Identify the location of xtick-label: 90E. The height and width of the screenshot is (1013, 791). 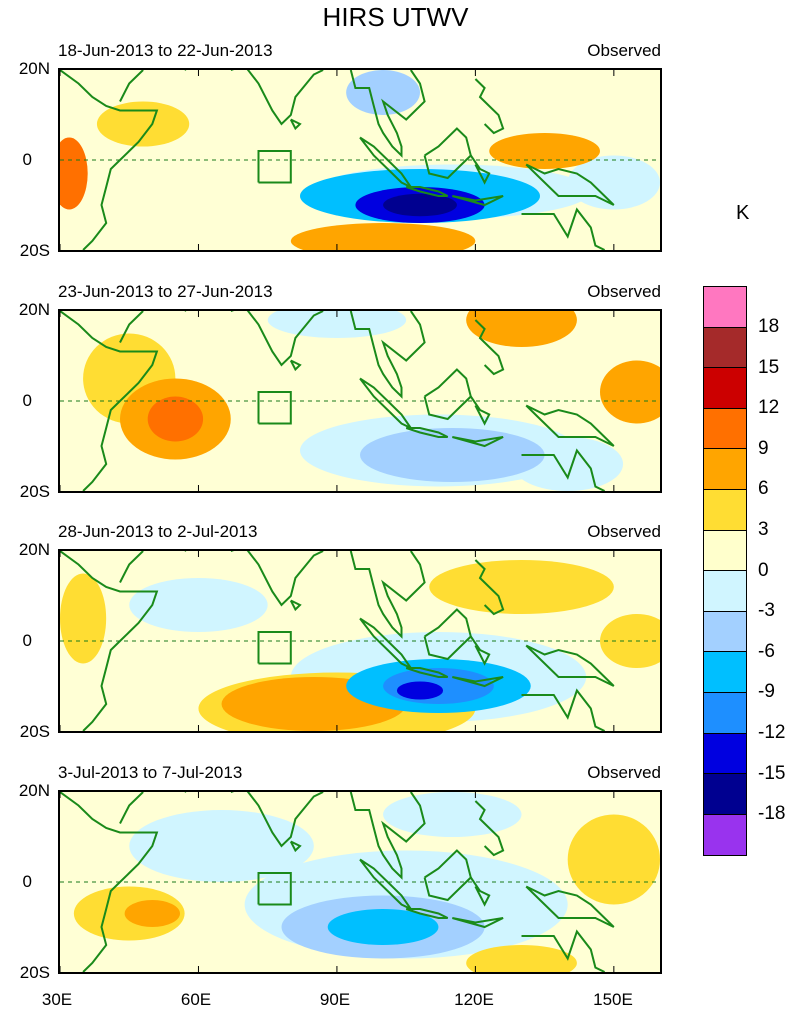
(335, 999).